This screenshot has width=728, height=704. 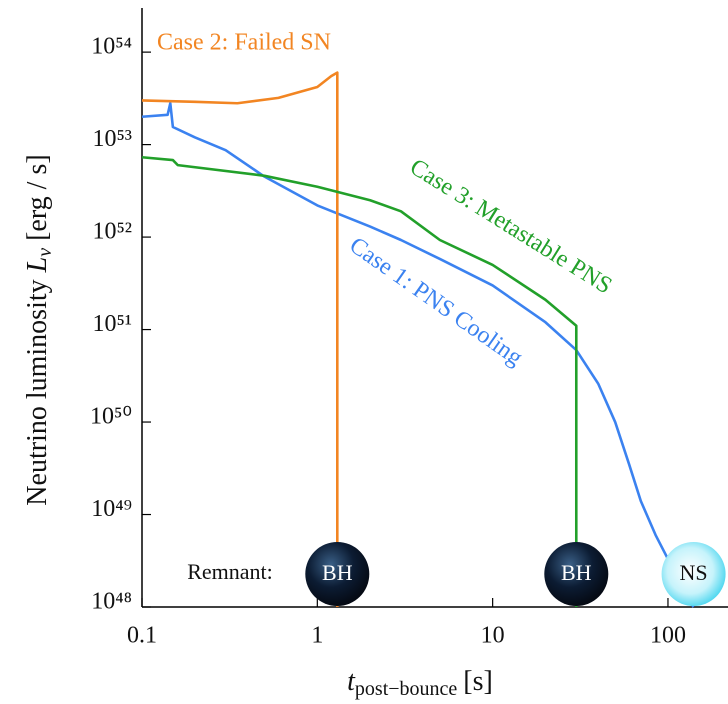 What do you see at coordinates (111, 602) in the screenshot?
I see `y-tick-label: 10⁴⁸` at bounding box center [111, 602].